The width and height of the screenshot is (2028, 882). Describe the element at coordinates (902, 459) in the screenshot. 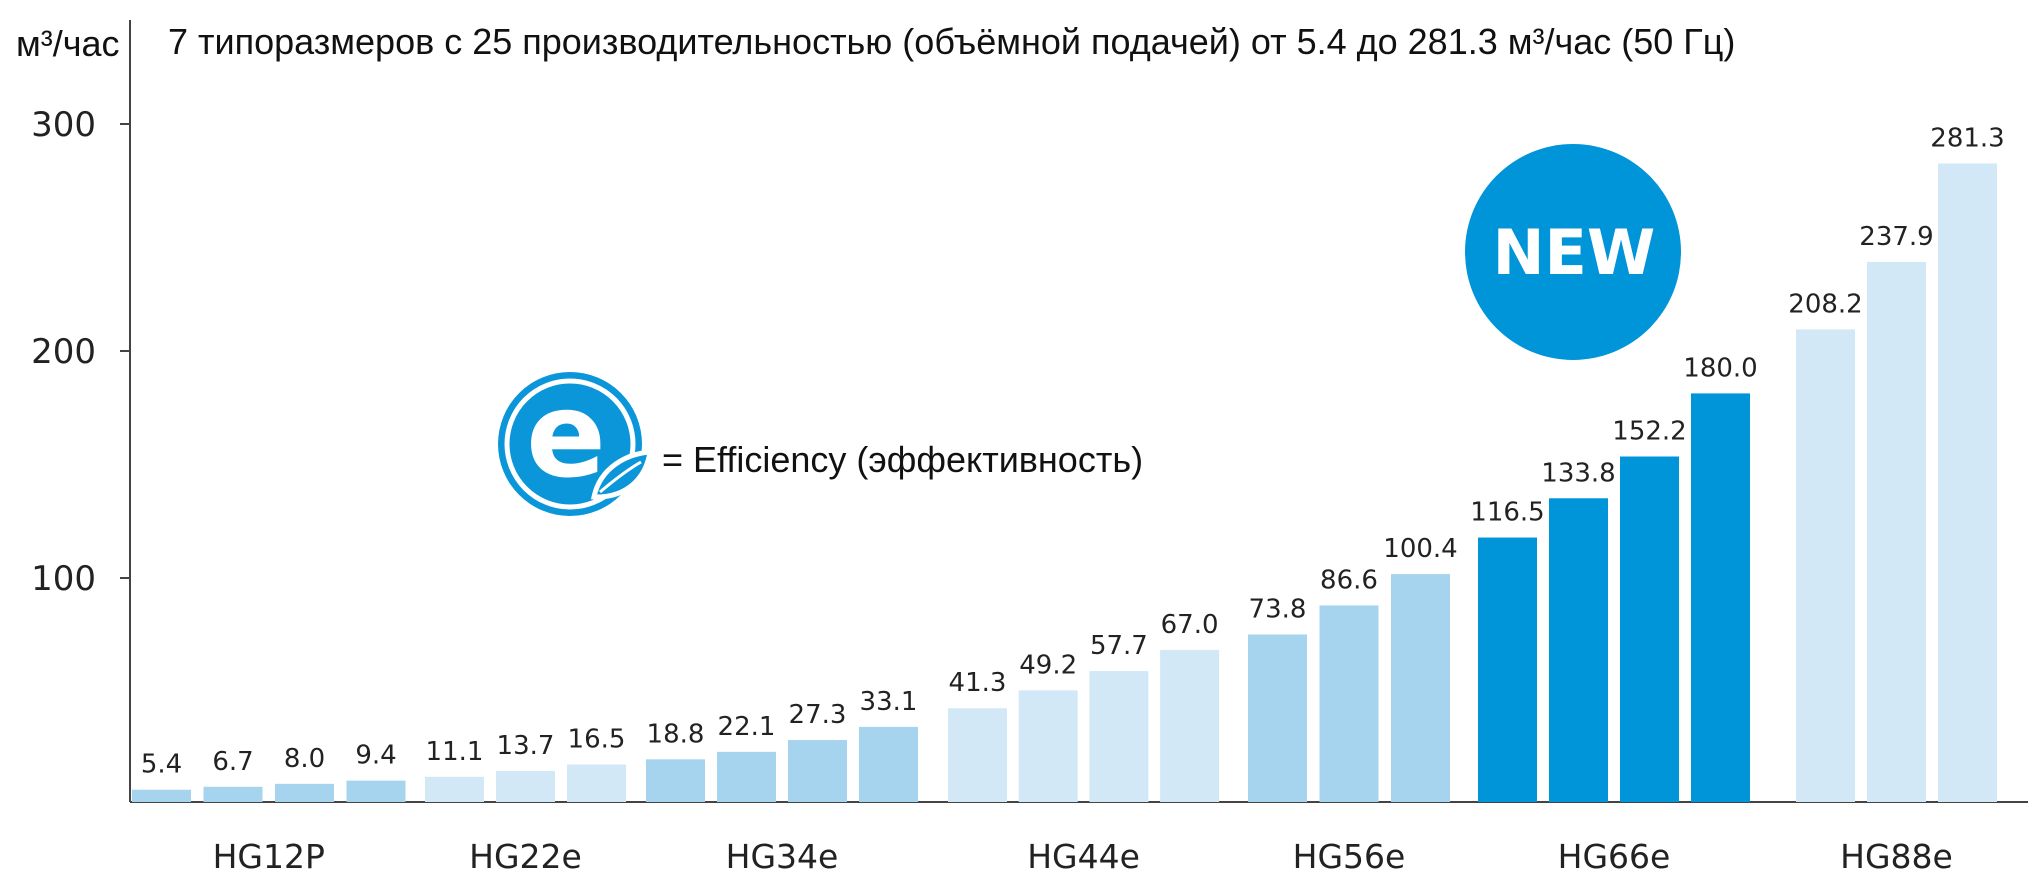

I see `efficiency-legend-text: = Efficiency (эффективность)` at that location.